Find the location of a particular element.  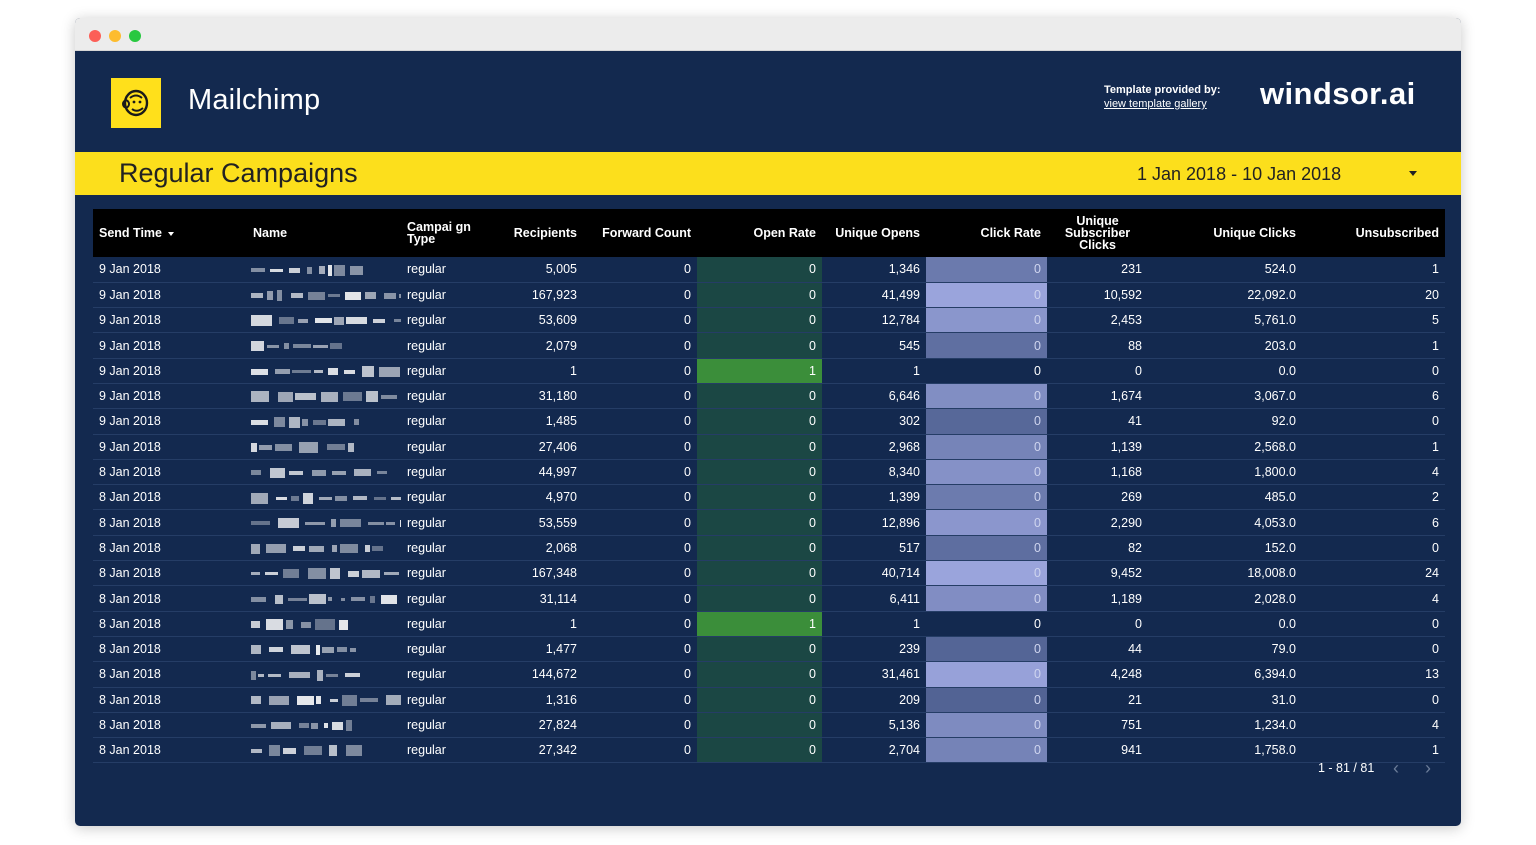

table-row: 9 Jan 2018 regular 2,079 0 0 545 0 88 203.0 1 is located at coordinates (769, 345).